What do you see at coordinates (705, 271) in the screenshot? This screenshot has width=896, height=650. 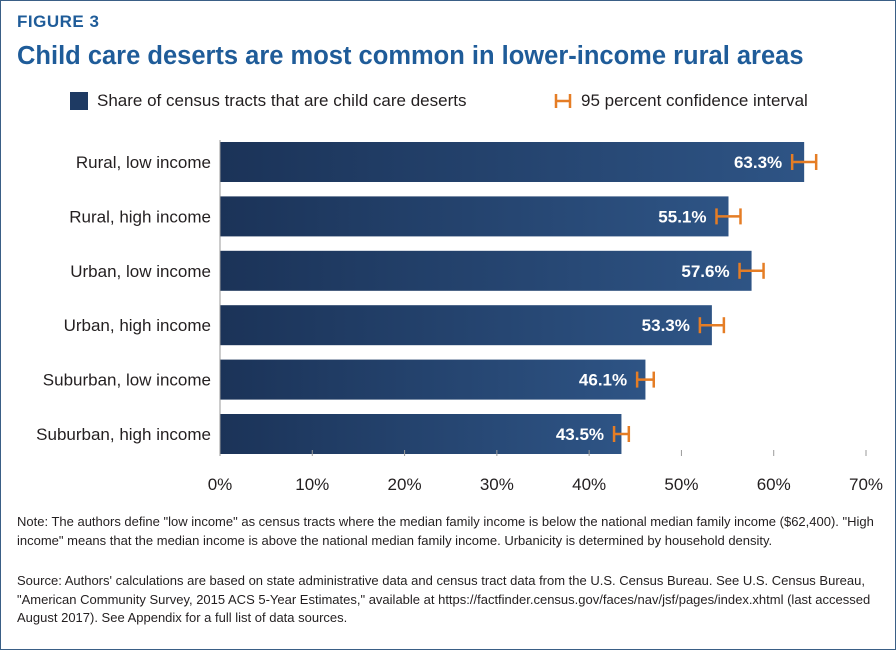 I see `value-label: 57.6%` at bounding box center [705, 271].